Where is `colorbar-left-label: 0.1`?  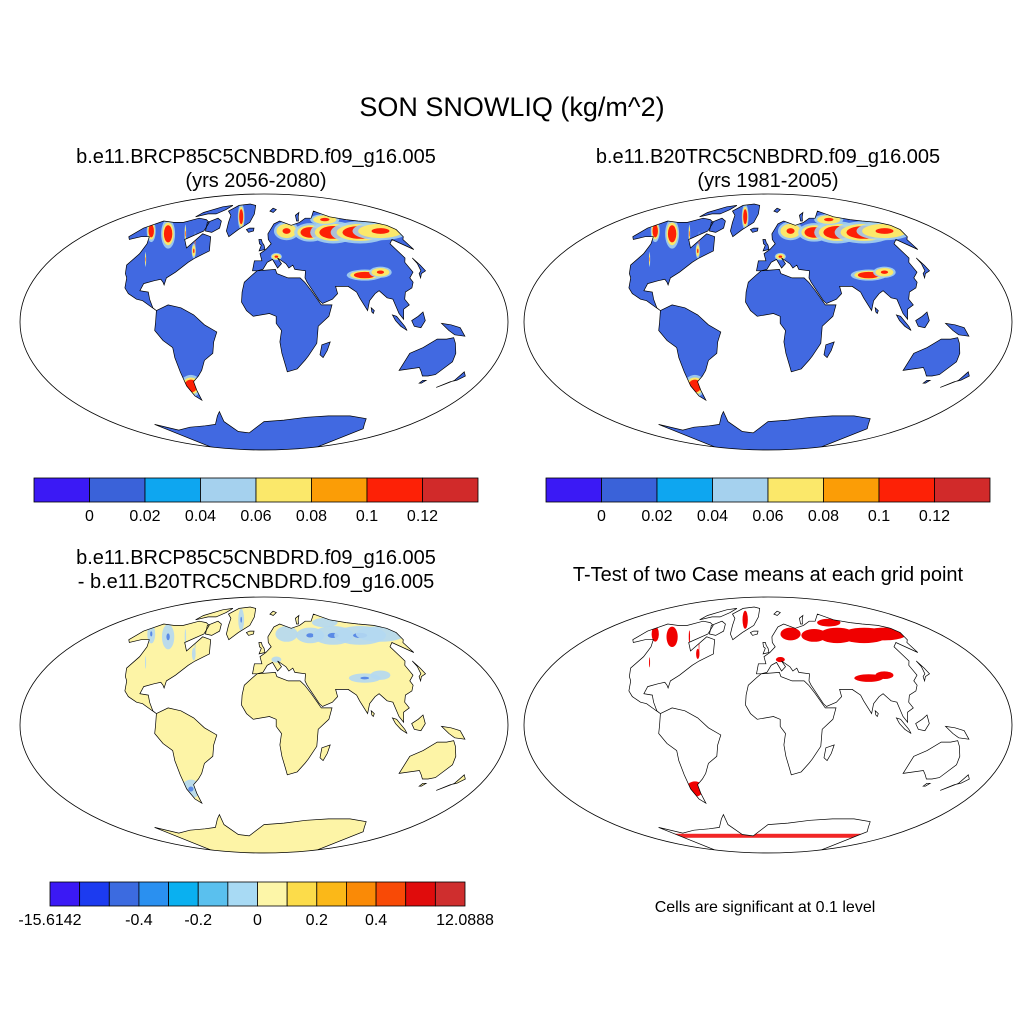
colorbar-left-label: 0.1 is located at coordinates (367, 516).